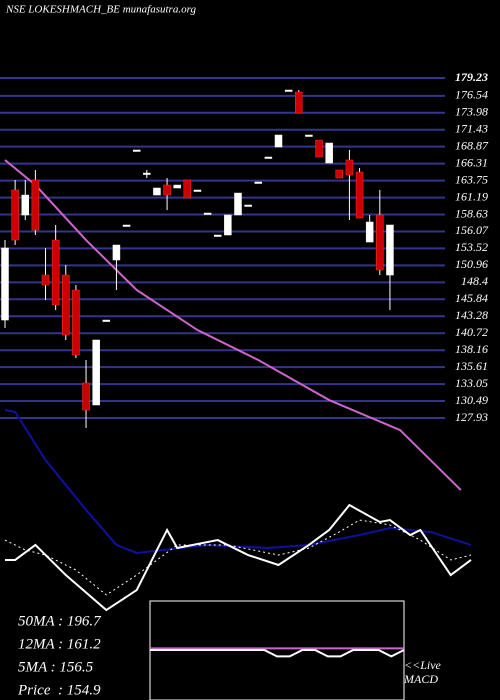 The height and width of the screenshot is (700, 500). What do you see at coordinates (423, 665) in the screenshot?
I see `macd-label: <<Live` at bounding box center [423, 665].